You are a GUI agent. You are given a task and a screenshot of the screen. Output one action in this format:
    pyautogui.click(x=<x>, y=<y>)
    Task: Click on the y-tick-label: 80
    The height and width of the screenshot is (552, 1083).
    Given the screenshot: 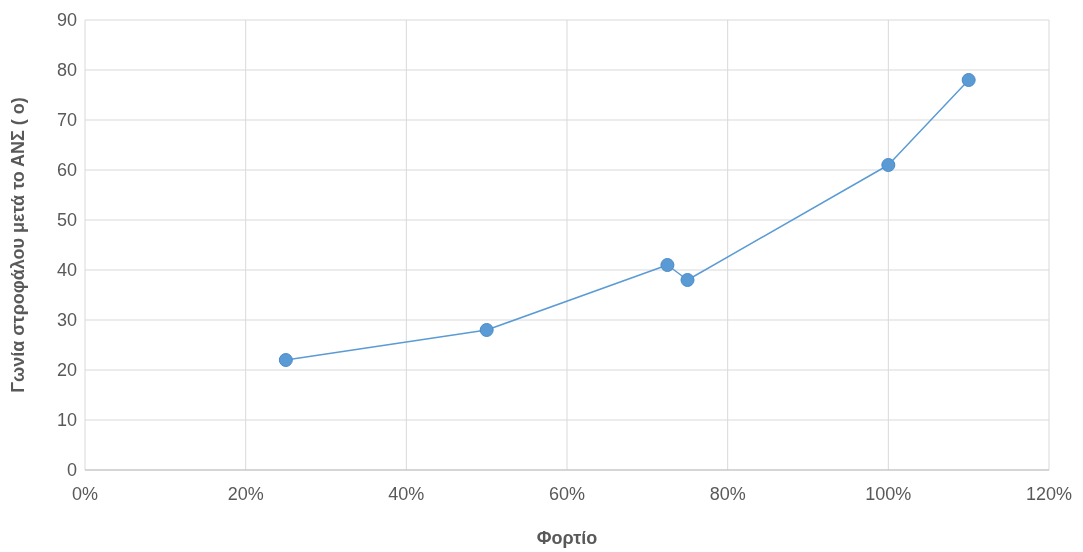 What is the action you would take?
    pyautogui.click(x=66, y=70)
    